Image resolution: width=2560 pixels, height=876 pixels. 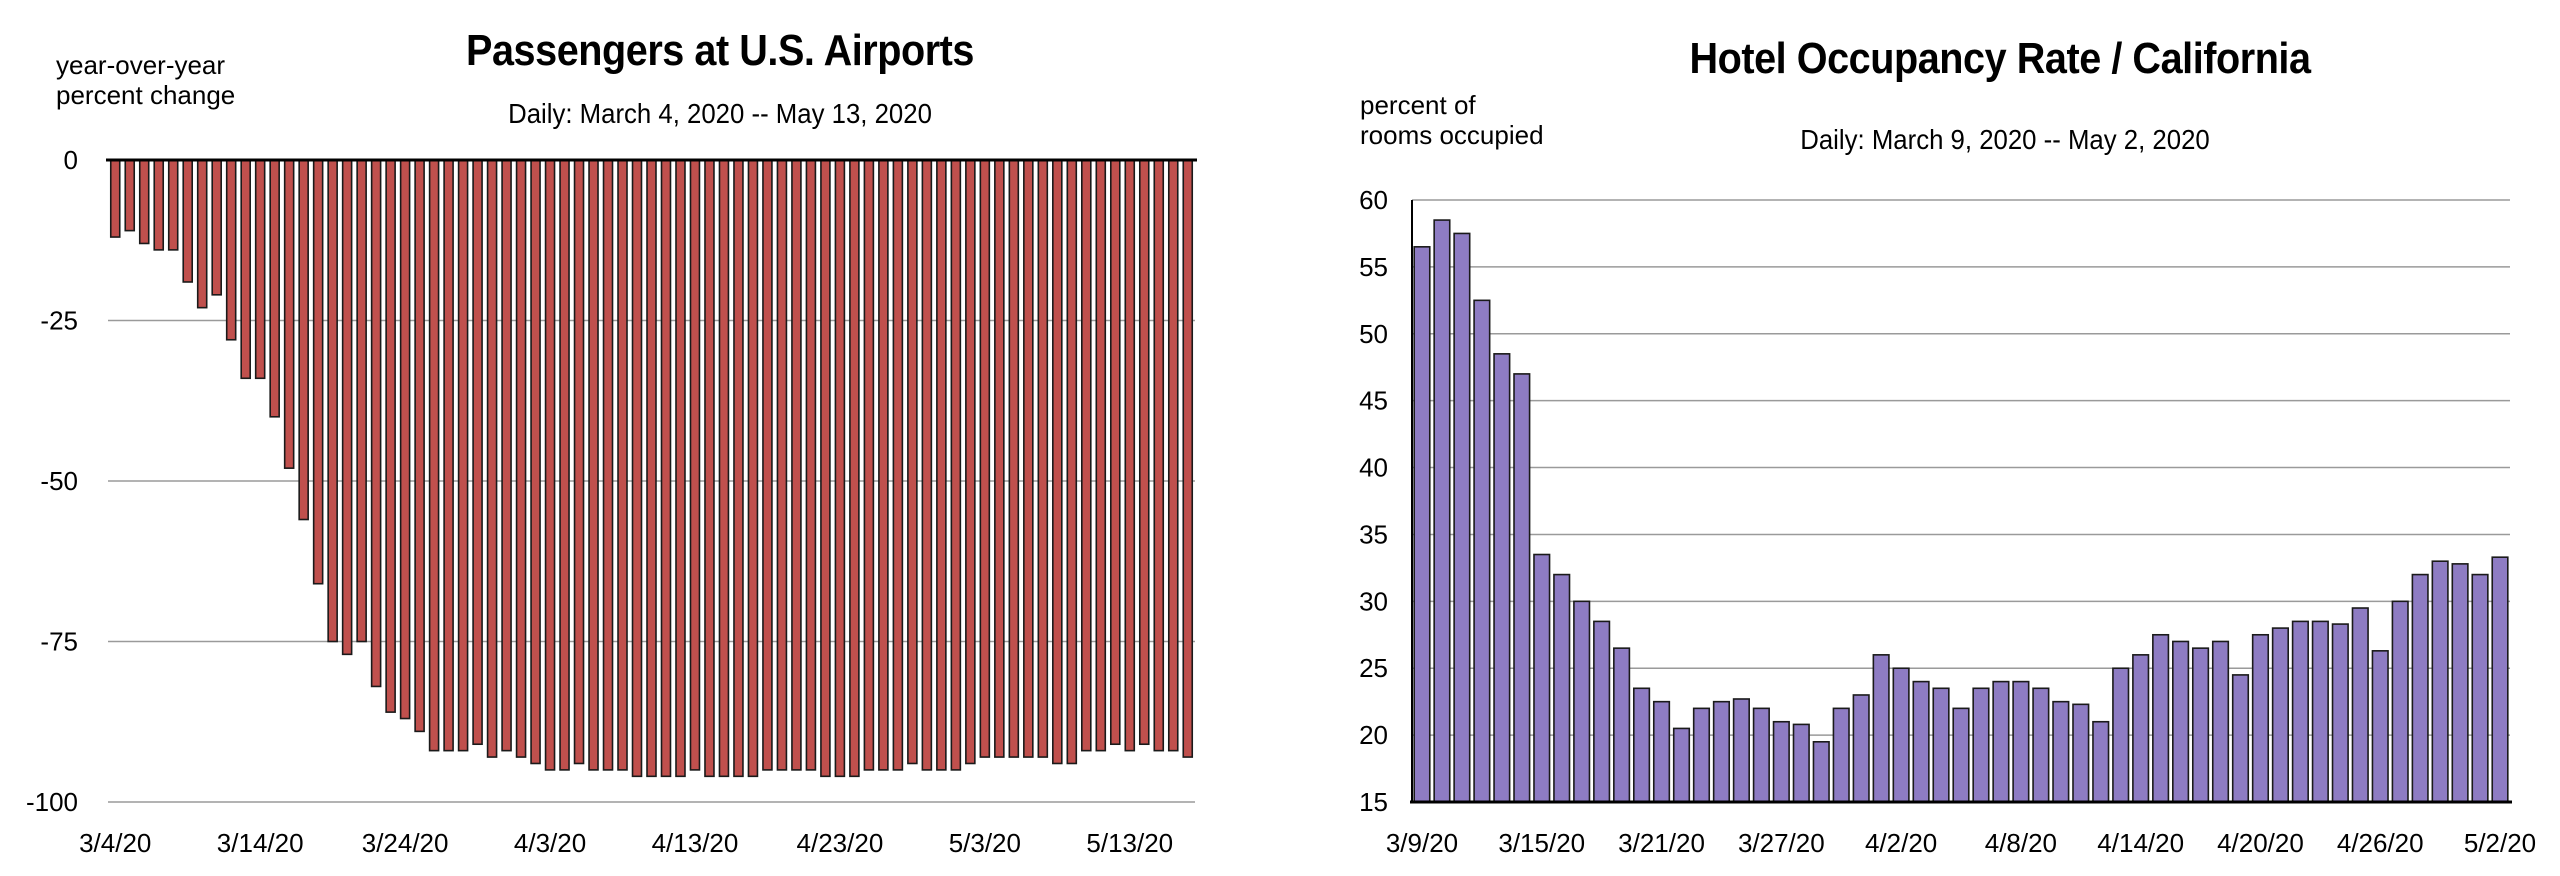 I want to click on x-tick-label: 4/2/20, so click(x=1901, y=843).